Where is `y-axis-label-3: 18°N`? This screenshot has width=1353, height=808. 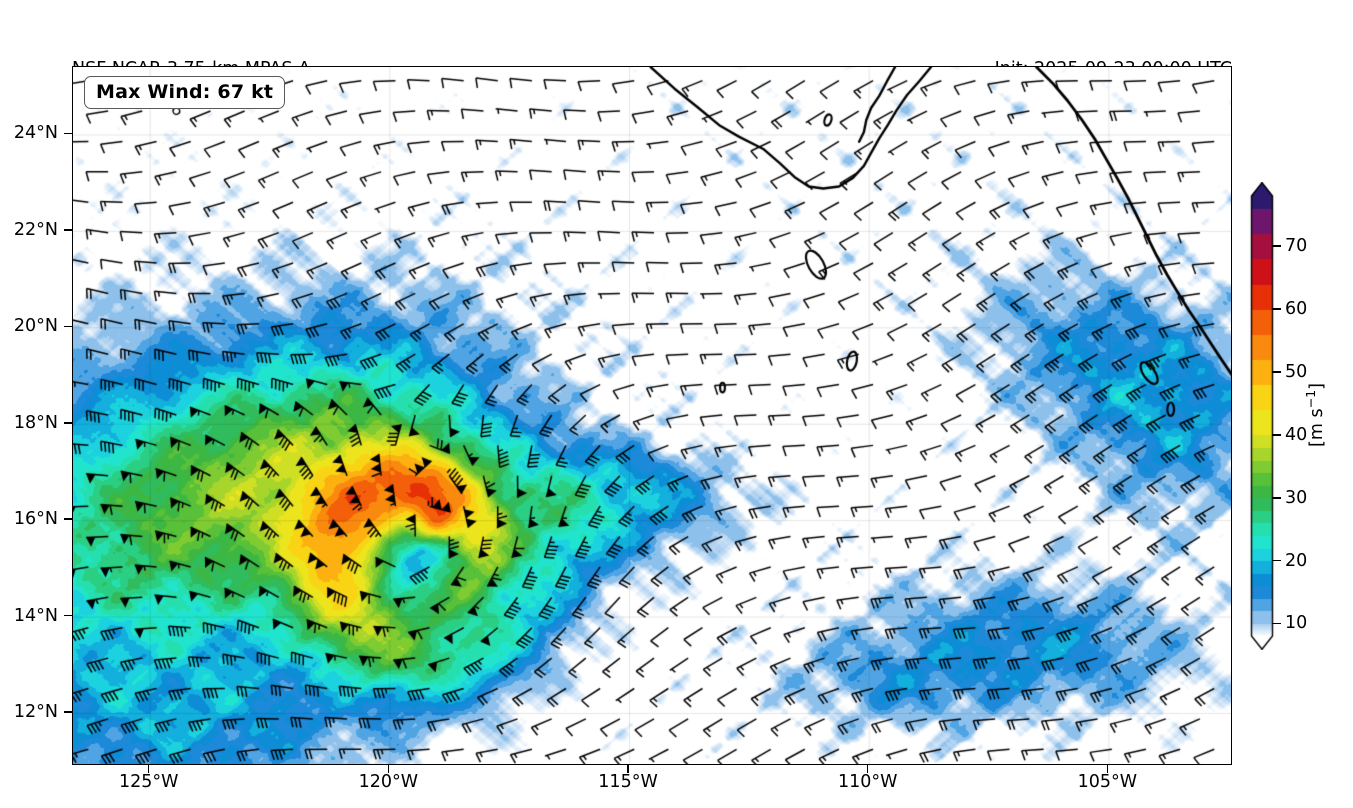
y-axis-label-3: 18°N is located at coordinates (35, 422).